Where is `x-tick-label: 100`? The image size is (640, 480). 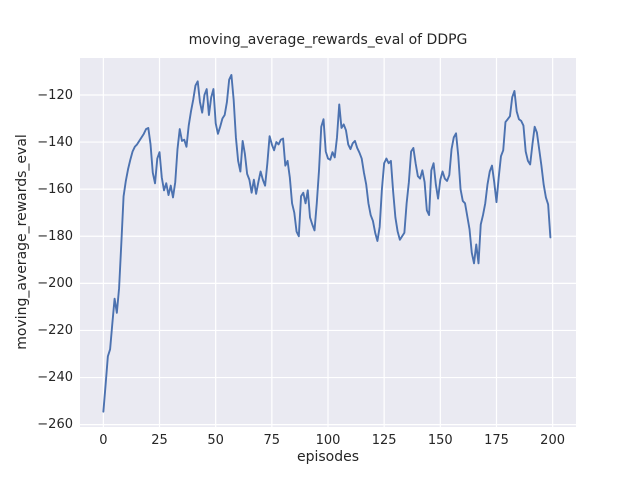
x-tick-label: 100 is located at coordinates (328, 440).